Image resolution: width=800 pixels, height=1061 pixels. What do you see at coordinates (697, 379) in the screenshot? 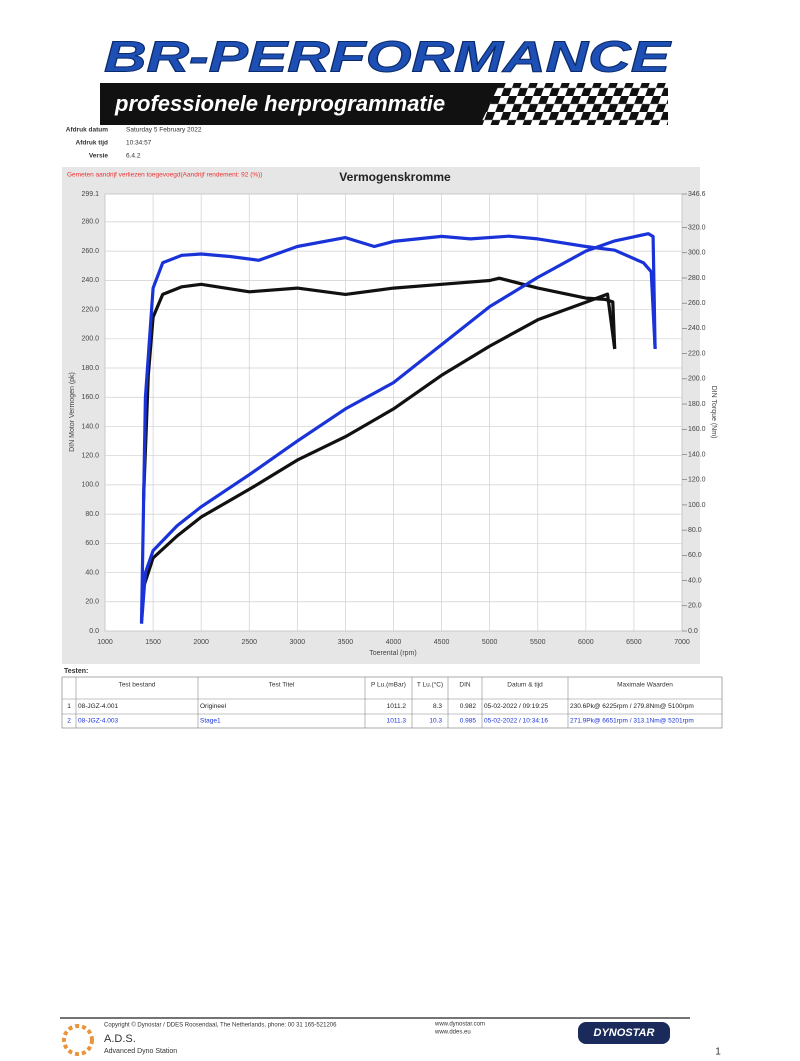
I see `y2-tick-label: 200.0` at bounding box center [697, 379].